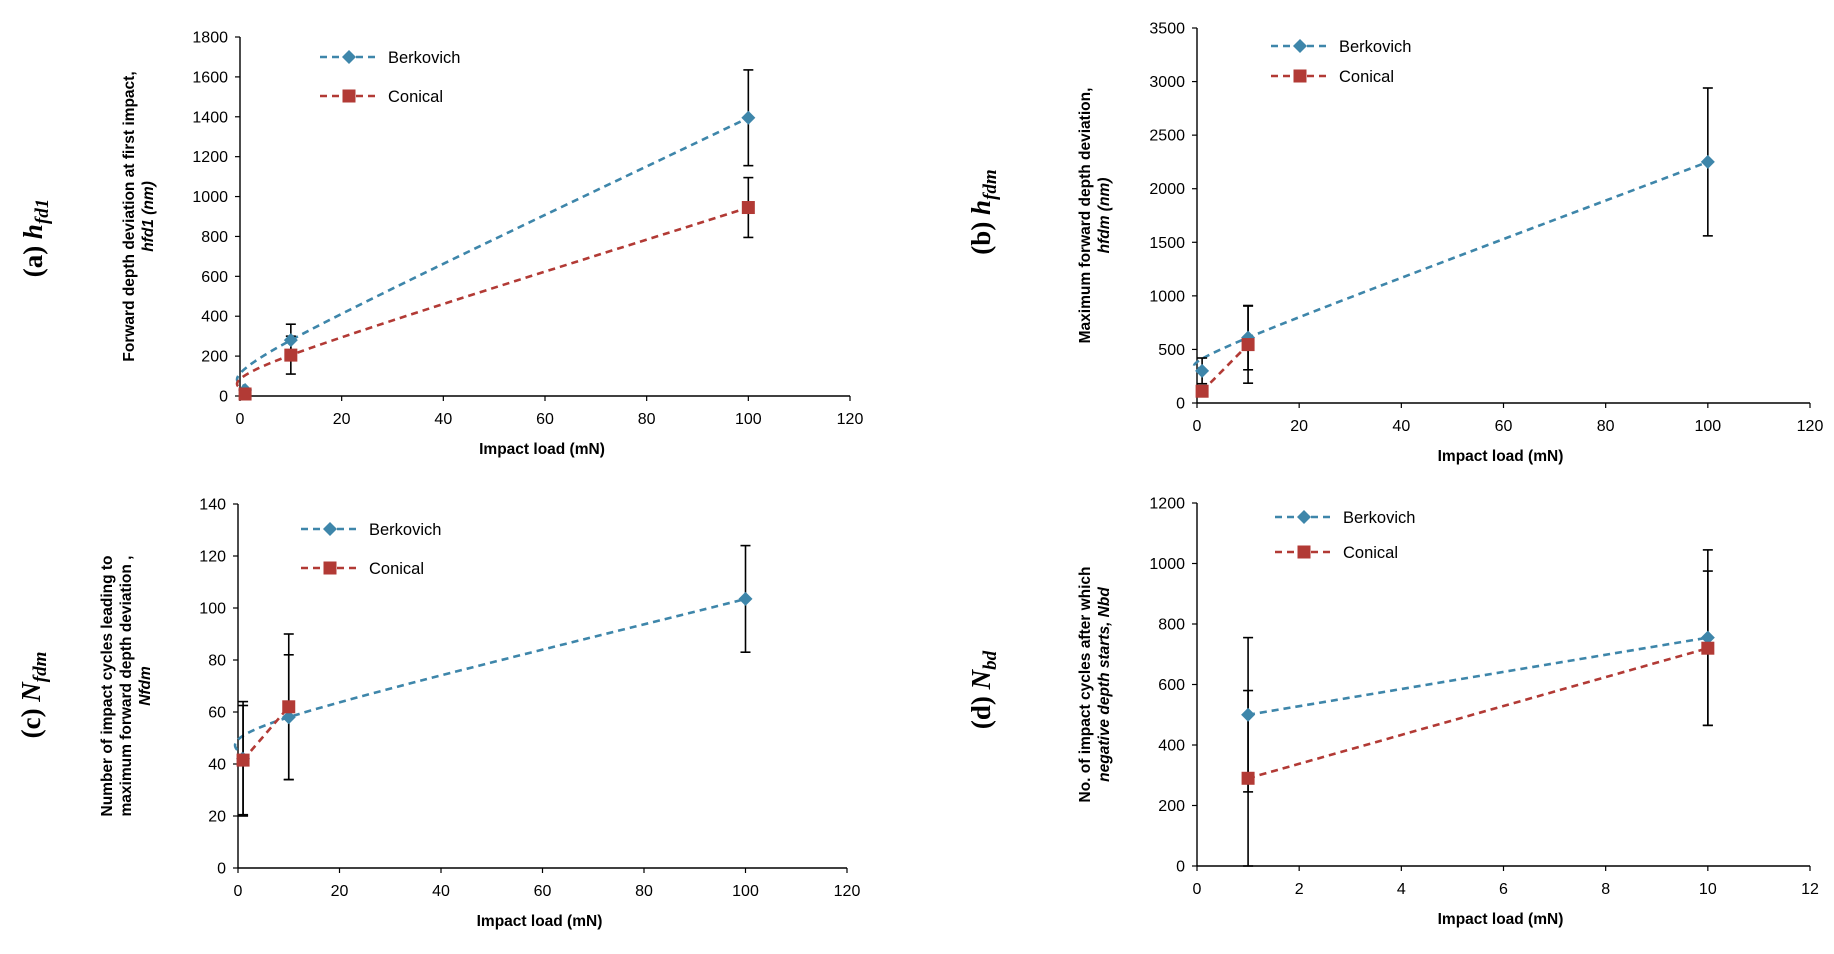 This screenshot has width=1834, height=954. I want to click on x-tick-label: 20, so click(340, 891).